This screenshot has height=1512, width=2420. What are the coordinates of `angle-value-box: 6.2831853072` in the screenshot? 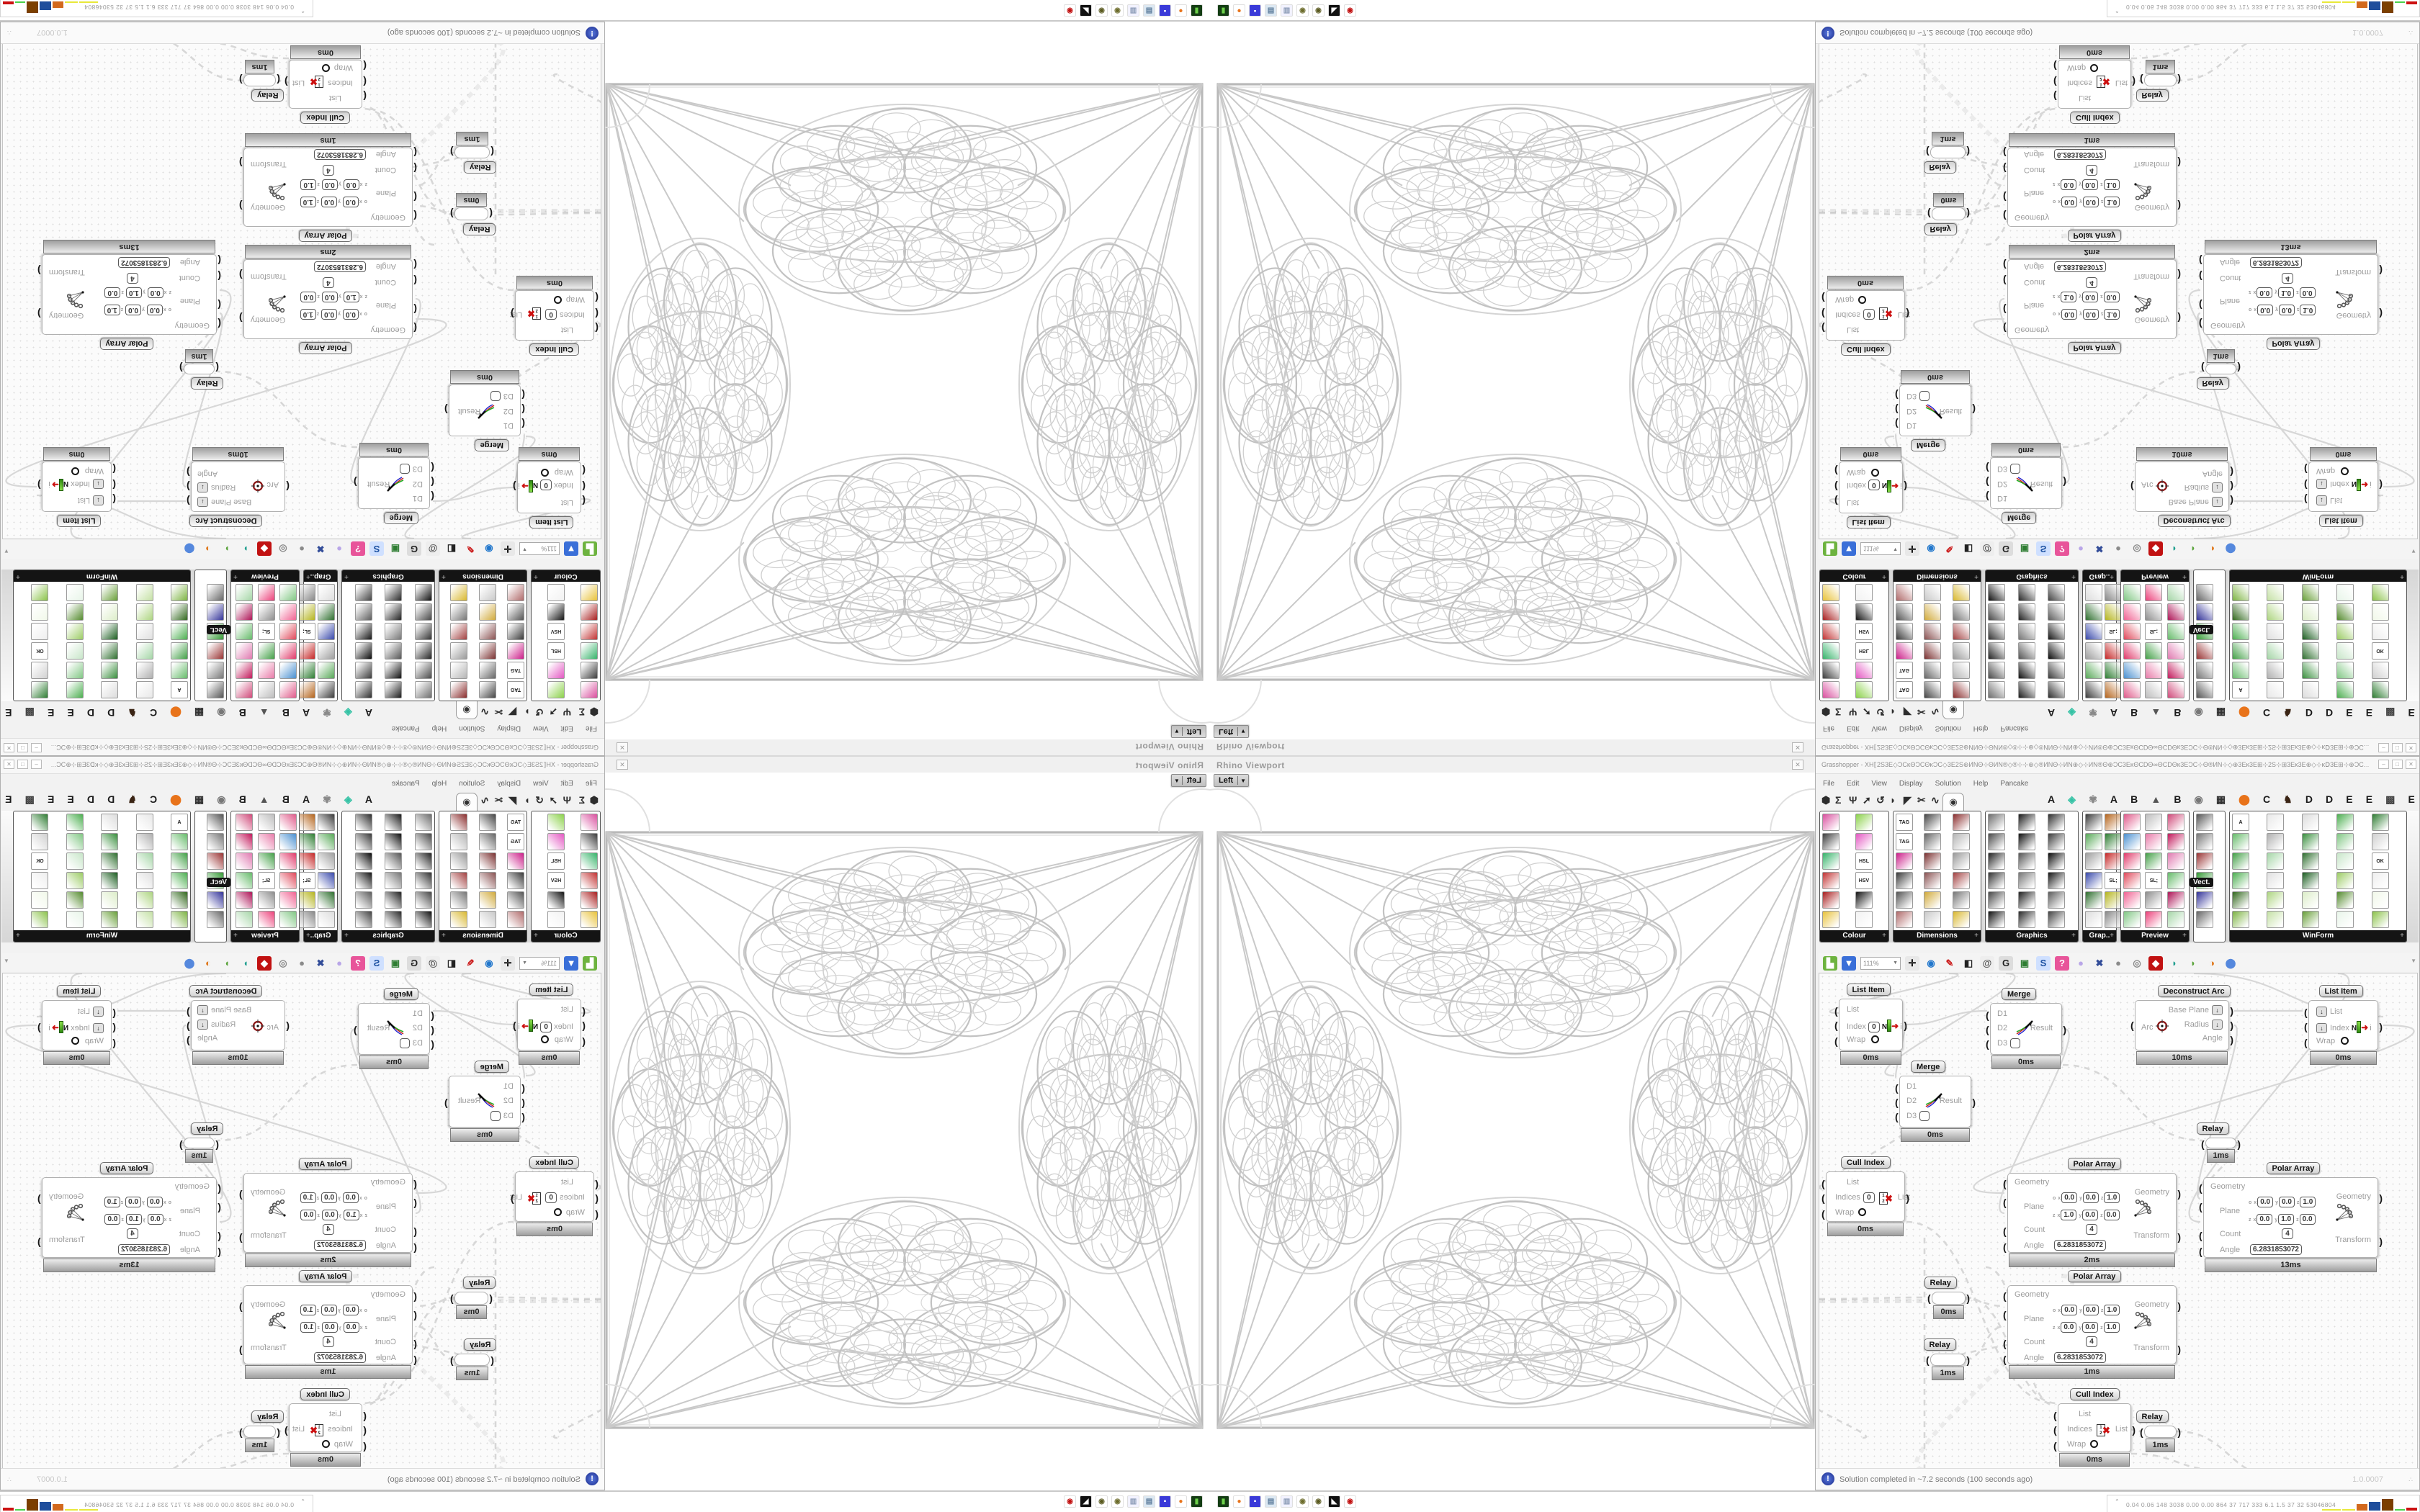 It's located at (2276, 1249).